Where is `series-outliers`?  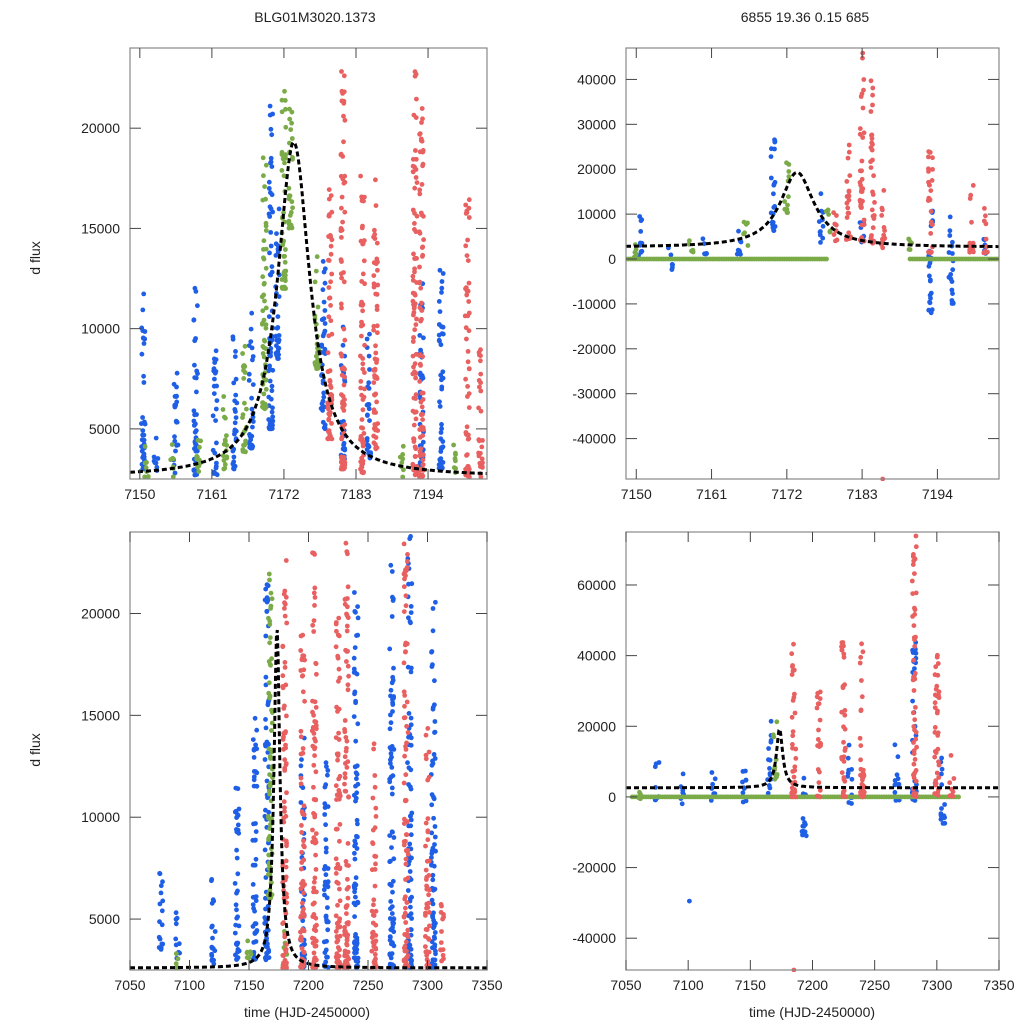
series-outliers is located at coordinates (816, 862).